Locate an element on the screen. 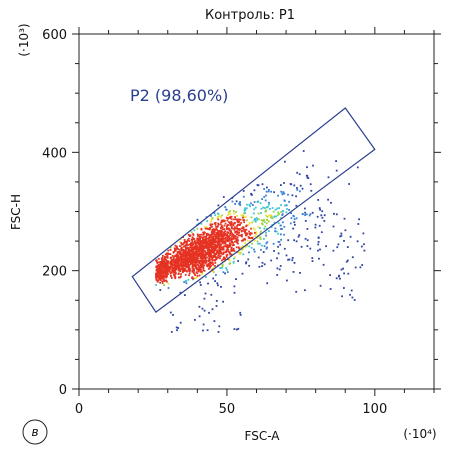 The height and width of the screenshot is (454, 473). y-tick-label: 200 is located at coordinates (54, 272).